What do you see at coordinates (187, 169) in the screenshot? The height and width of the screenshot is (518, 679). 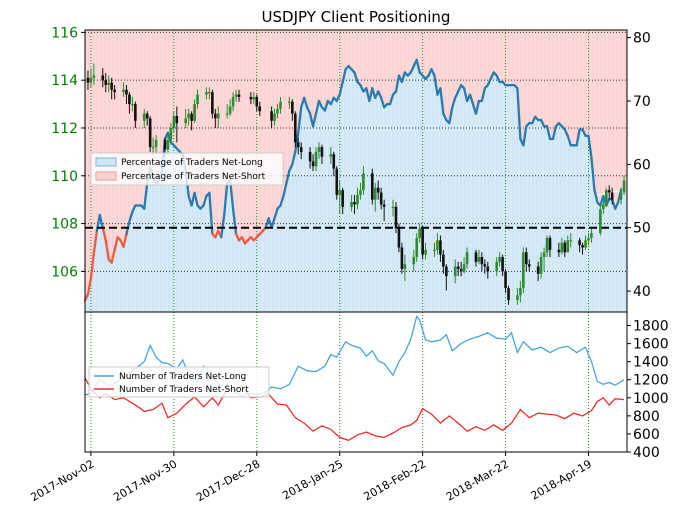 I see `legend-box` at bounding box center [187, 169].